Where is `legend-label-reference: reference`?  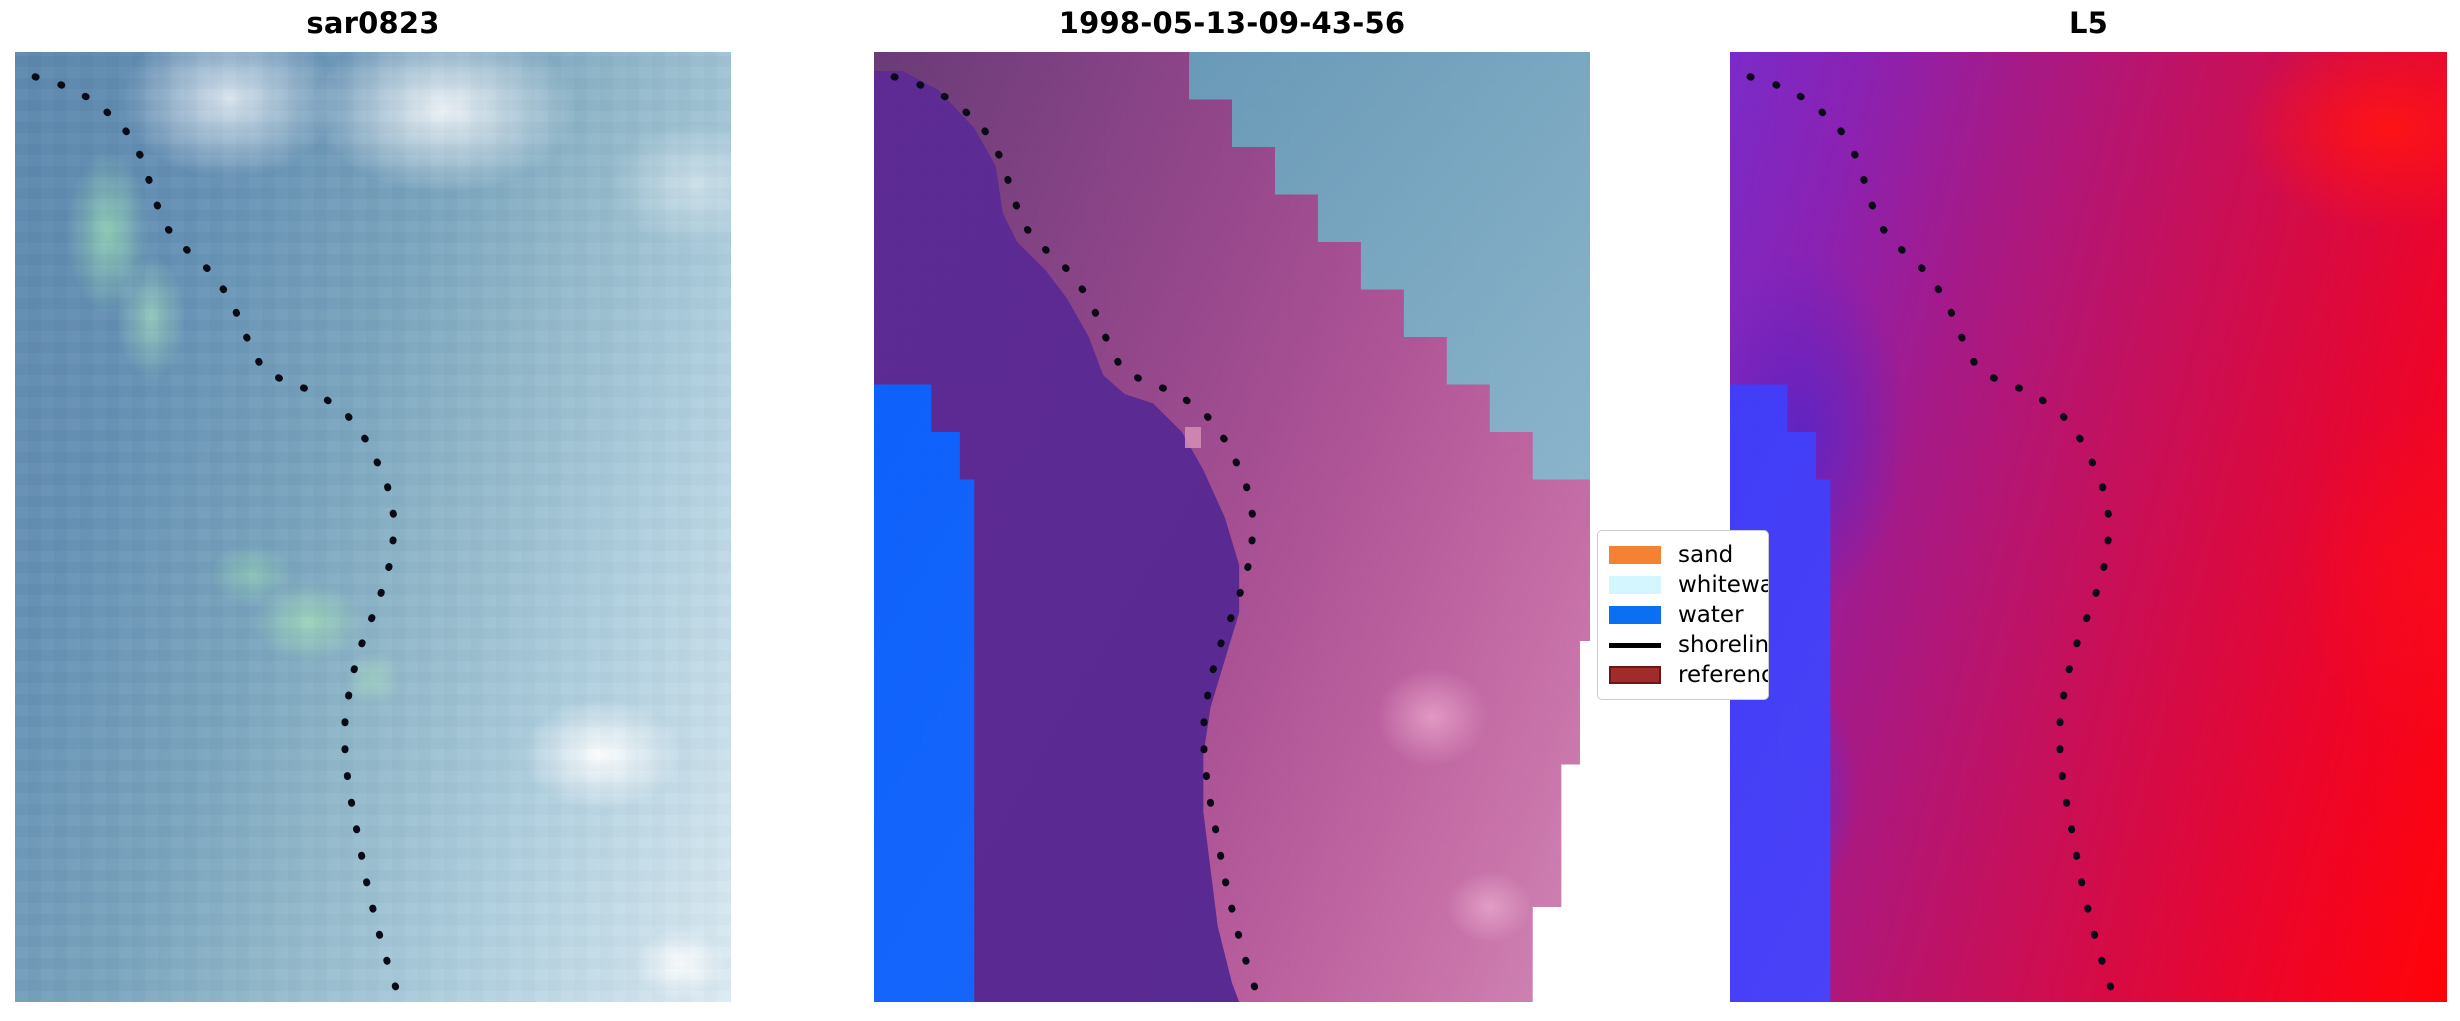
legend-label-reference: reference is located at coordinates (1723, 675).